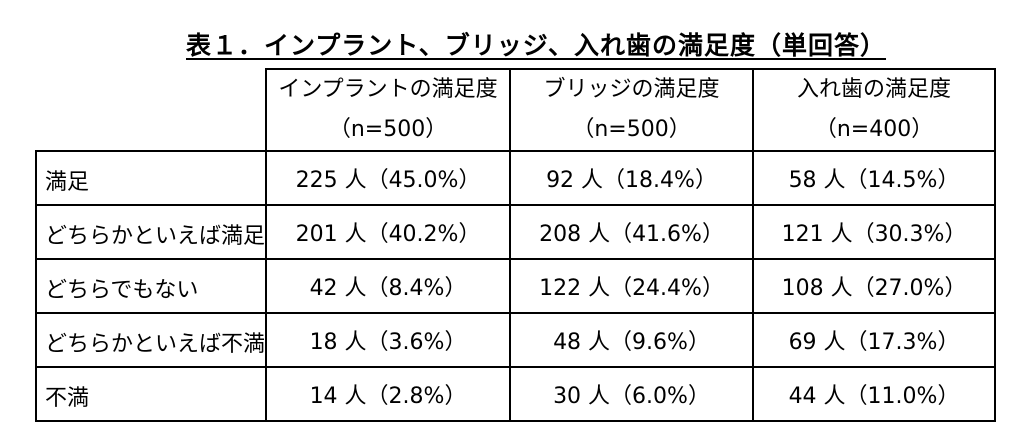 This screenshot has height=432, width=1024. What do you see at coordinates (632, 110) in the screenshot?
I see `column-header-bridge: ブリッジの満足度 （n=500）` at bounding box center [632, 110].